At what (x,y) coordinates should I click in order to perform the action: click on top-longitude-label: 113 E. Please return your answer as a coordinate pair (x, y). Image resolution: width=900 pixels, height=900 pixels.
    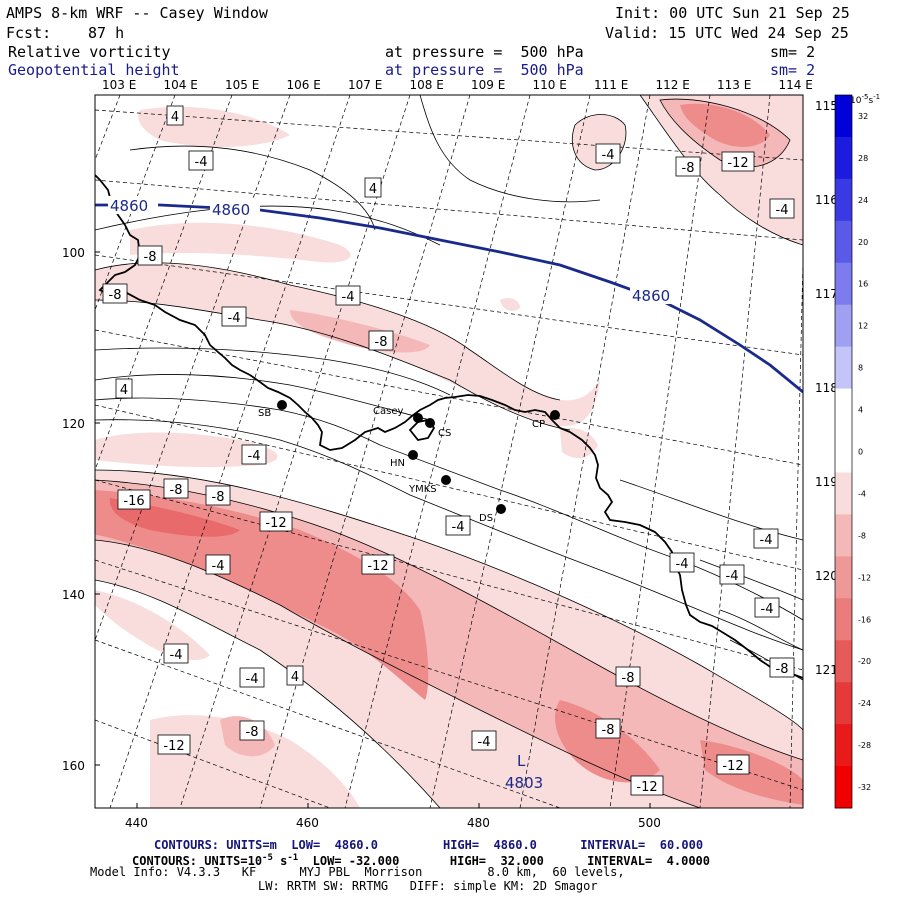
    Looking at the image, I should click on (734, 85).